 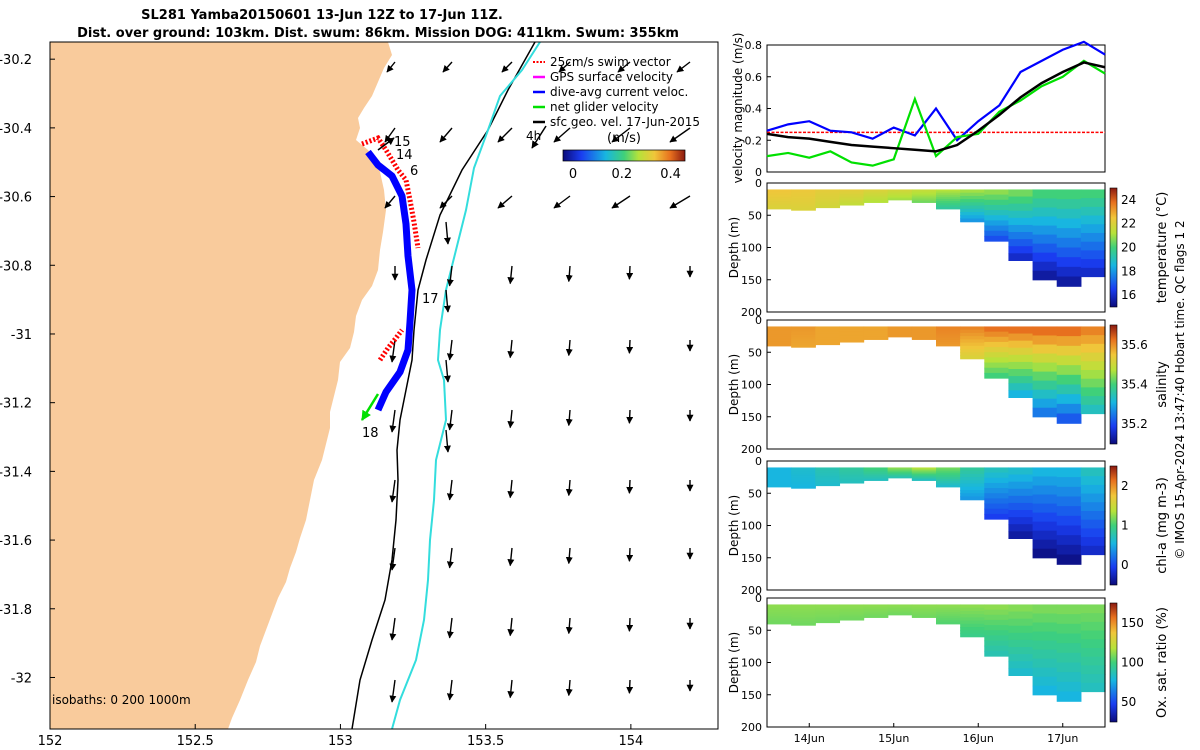 I want to click on time-tick-label: 17Jun, so click(x=1062, y=738).